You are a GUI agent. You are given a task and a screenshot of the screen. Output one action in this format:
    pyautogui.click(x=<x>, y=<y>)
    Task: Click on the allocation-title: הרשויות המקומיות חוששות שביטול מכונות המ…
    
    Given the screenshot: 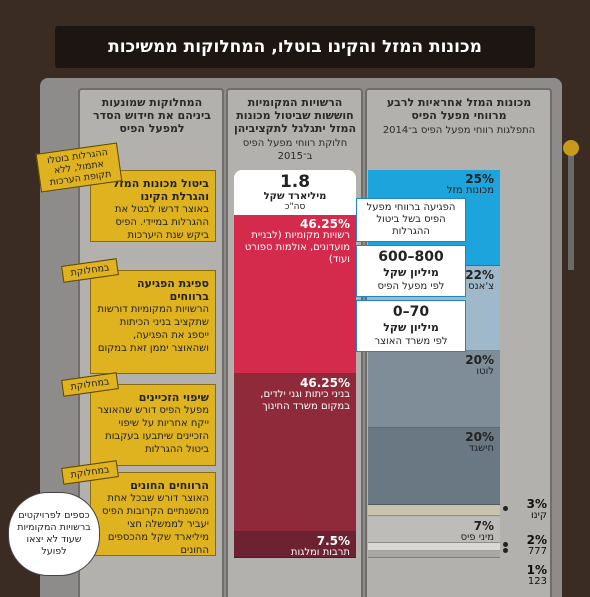 What is the action you would take?
    pyautogui.click(x=295, y=115)
    